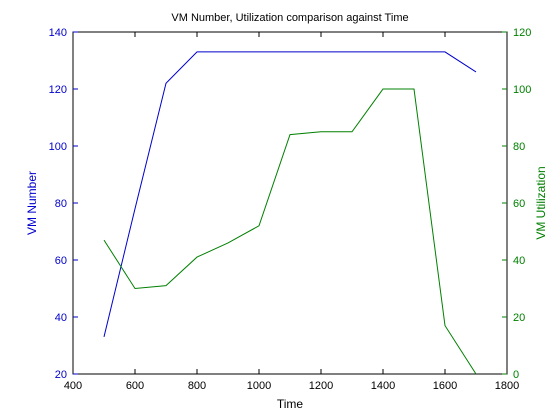  I want to click on left-y-tick-label: 80, so click(61, 204).